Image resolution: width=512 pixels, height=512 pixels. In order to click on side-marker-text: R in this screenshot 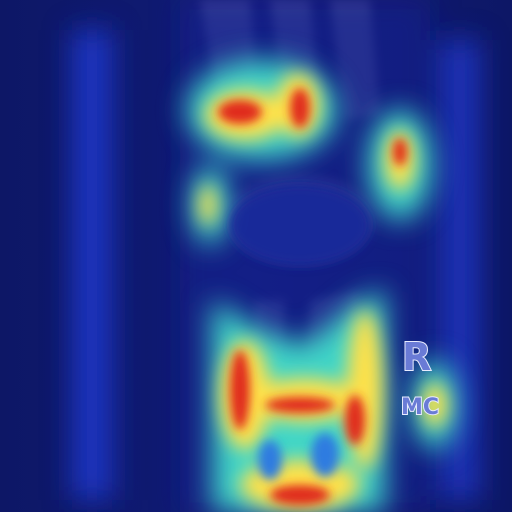, I will do `click(416, 357)`.